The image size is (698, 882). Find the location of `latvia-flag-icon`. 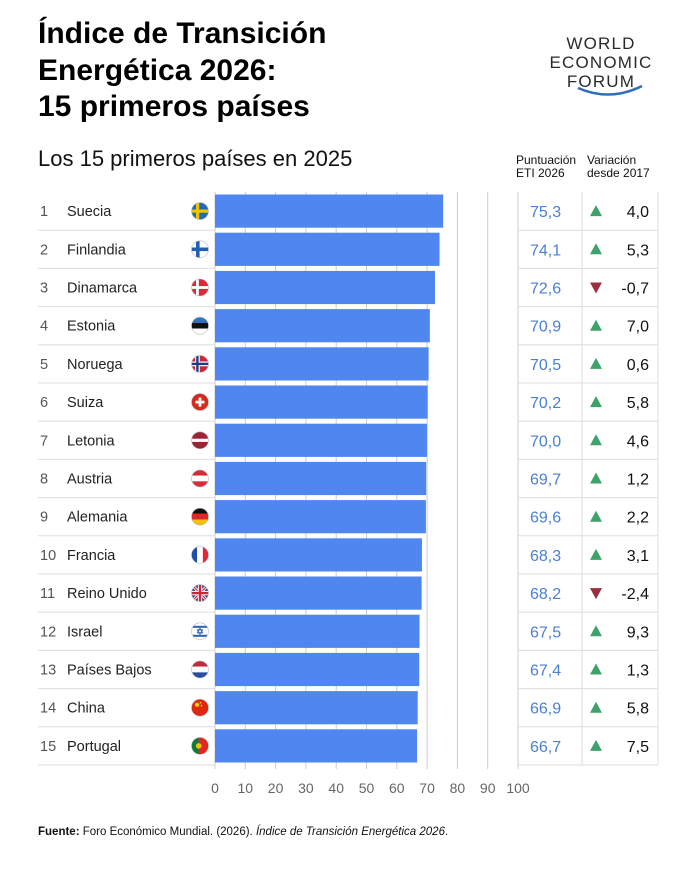

latvia-flag-icon is located at coordinates (200, 440).